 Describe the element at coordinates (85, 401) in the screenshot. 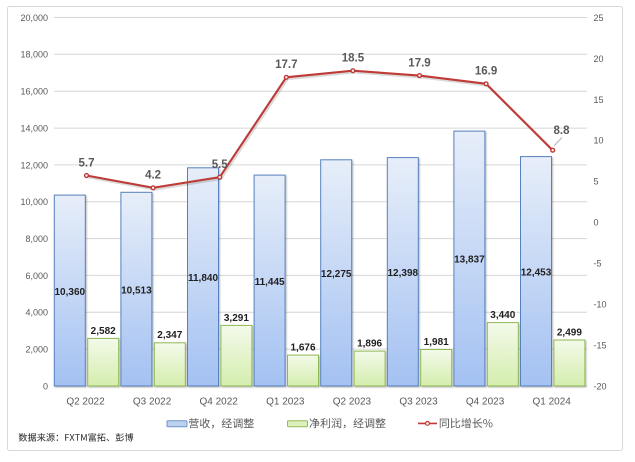

I see `svg-text: Q2 2022` at that location.